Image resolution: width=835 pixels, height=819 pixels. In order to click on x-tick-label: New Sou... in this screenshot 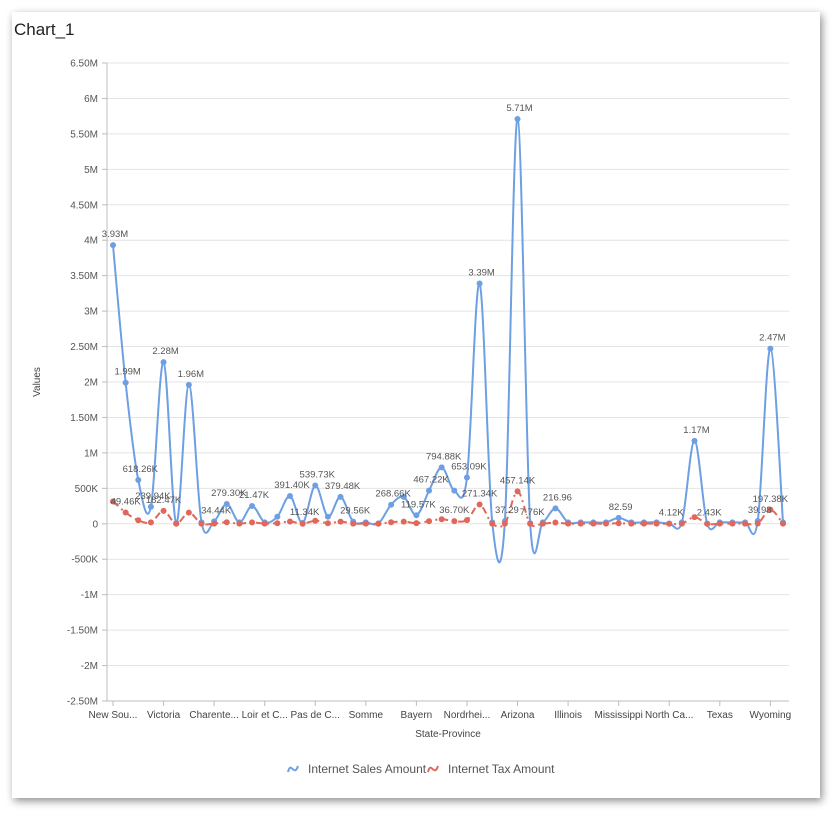, I will do `click(113, 715)`.